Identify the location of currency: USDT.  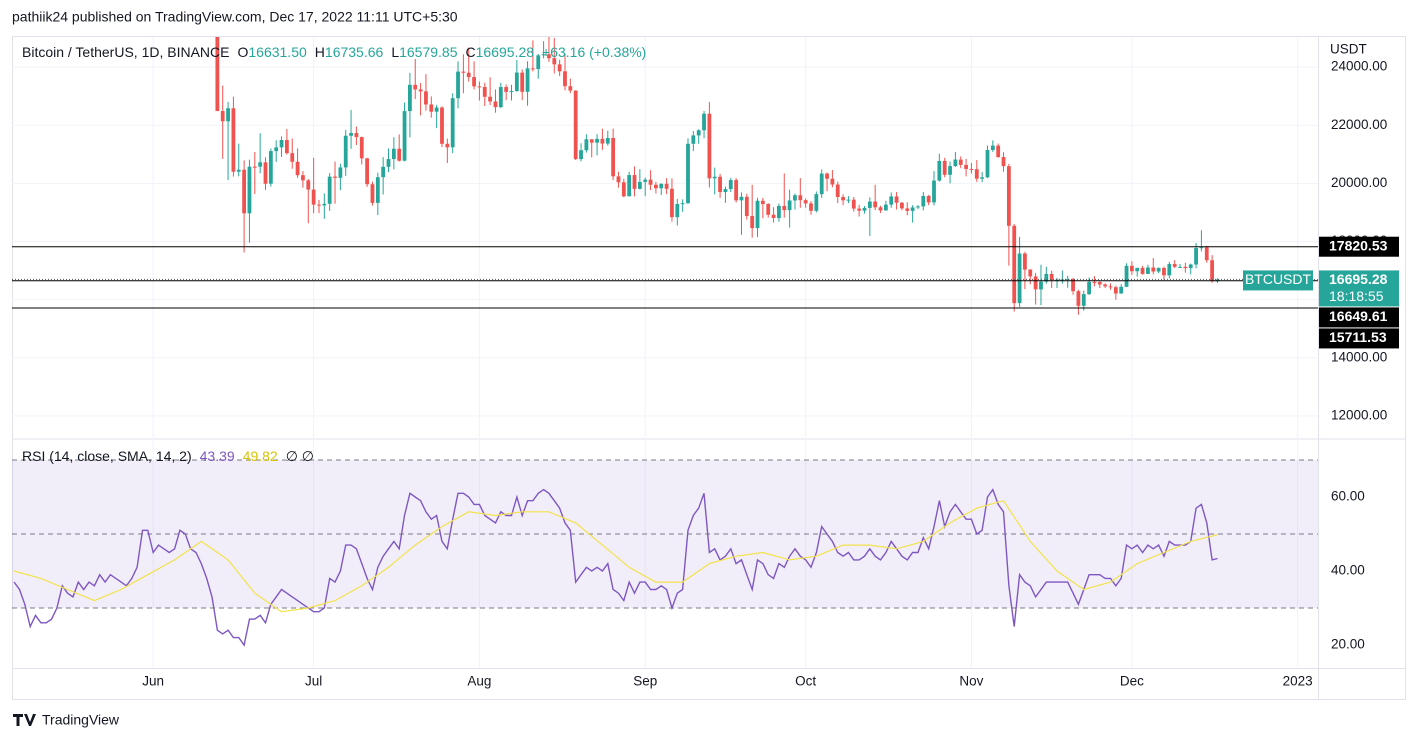
(1348, 49).